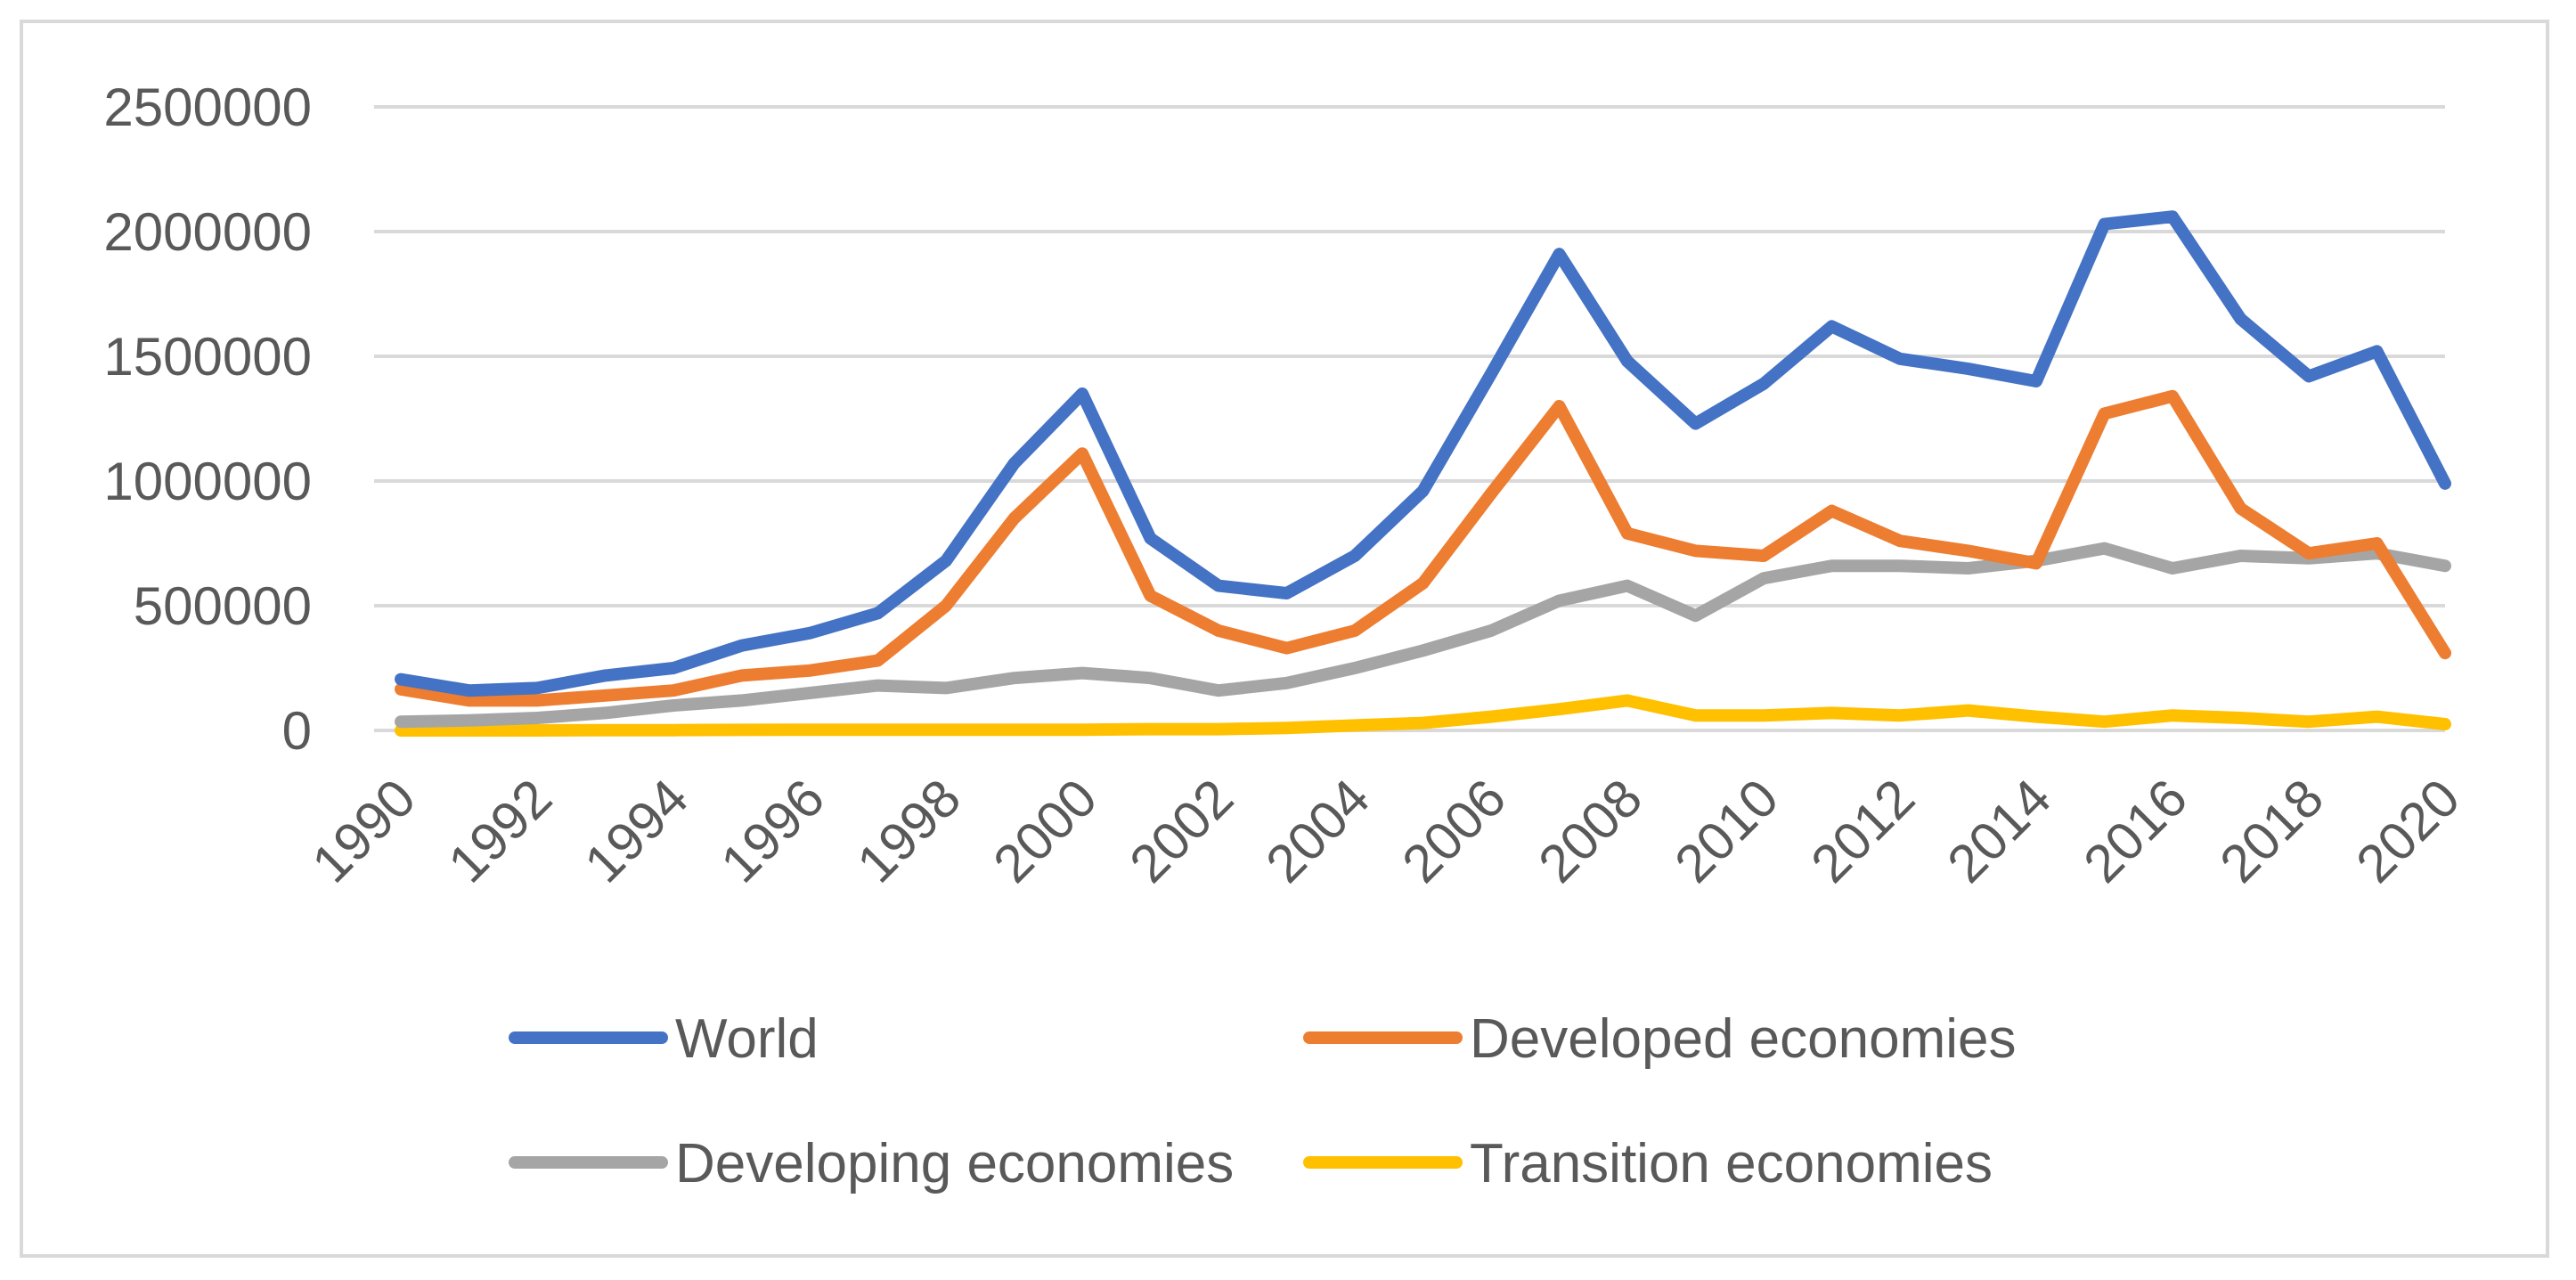  What do you see at coordinates (1318, 831) in the screenshot?
I see `x-tick-label: 2004` at bounding box center [1318, 831].